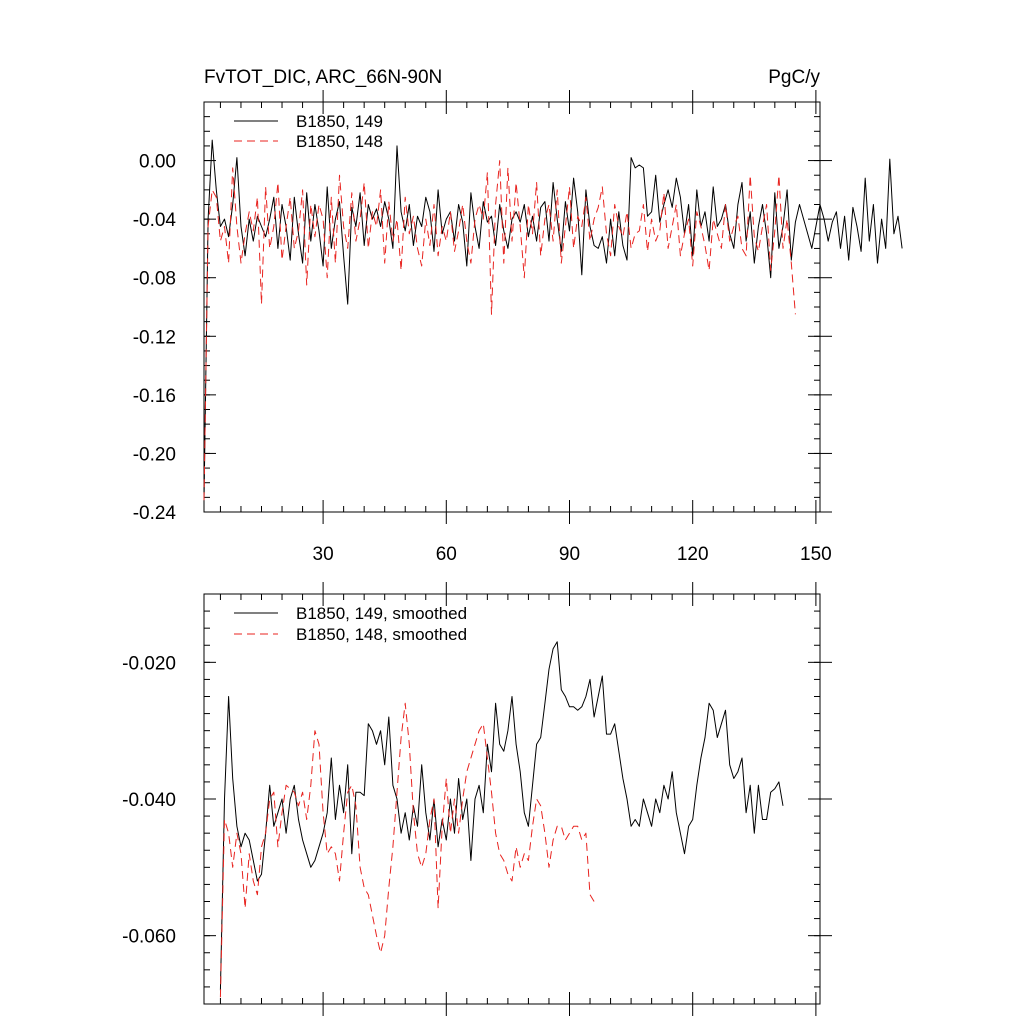  I want to click on units-label: PgC/y, so click(794, 77).